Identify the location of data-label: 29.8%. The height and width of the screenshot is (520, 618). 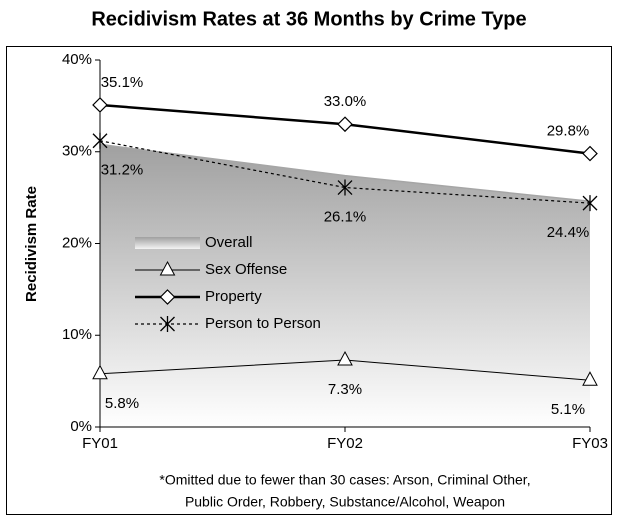
(568, 131).